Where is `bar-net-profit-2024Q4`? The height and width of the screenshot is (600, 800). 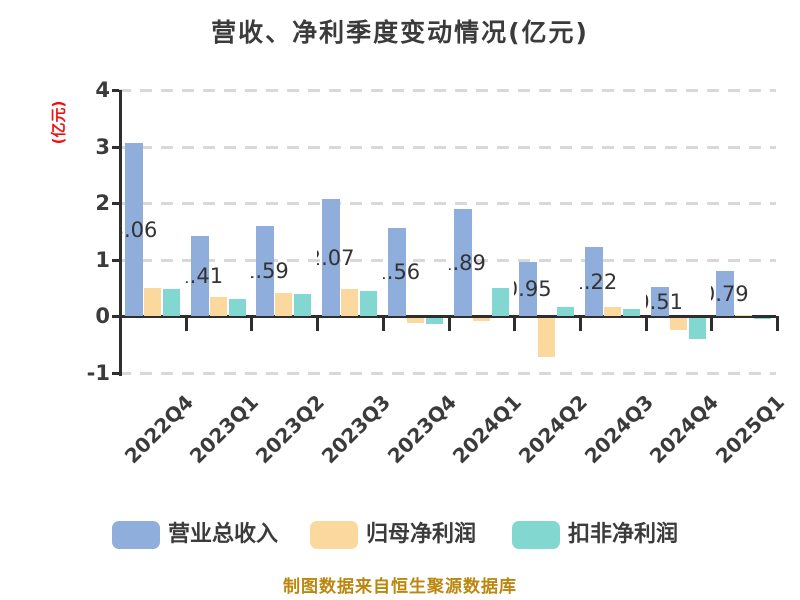
bar-net-profit-2024Q4 is located at coordinates (678, 324).